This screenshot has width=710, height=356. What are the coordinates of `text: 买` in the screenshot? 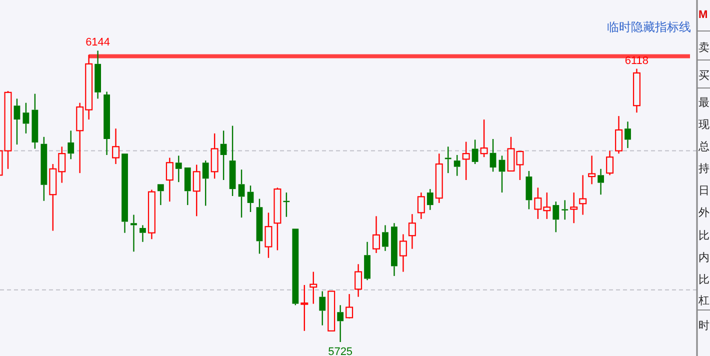 It's located at (704, 76).